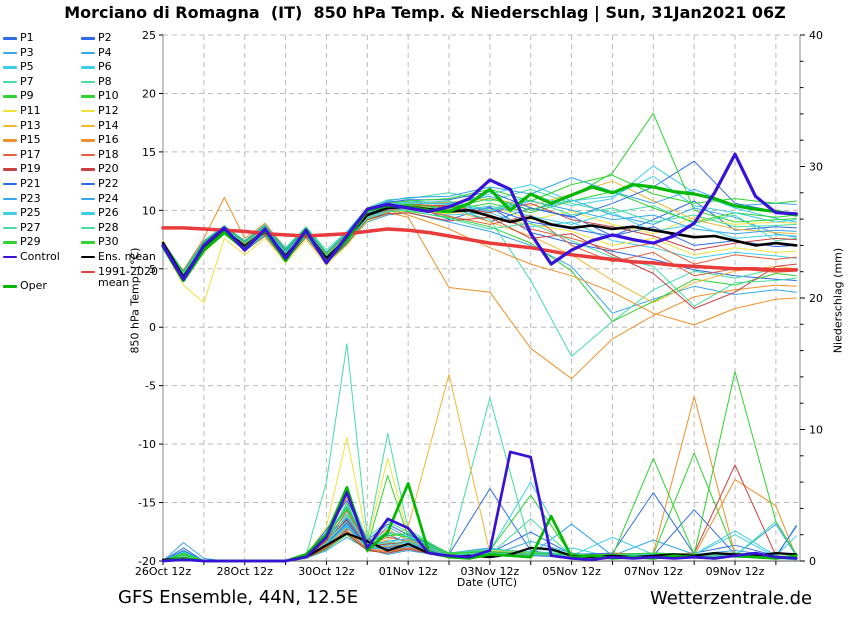 The height and width of the screenshot is (620, 850). Describe the element at coordinates (238, 597) in the screenshot. I see `footer-model-info: GFS Ensemble, 44N, 12.5E` at that location.